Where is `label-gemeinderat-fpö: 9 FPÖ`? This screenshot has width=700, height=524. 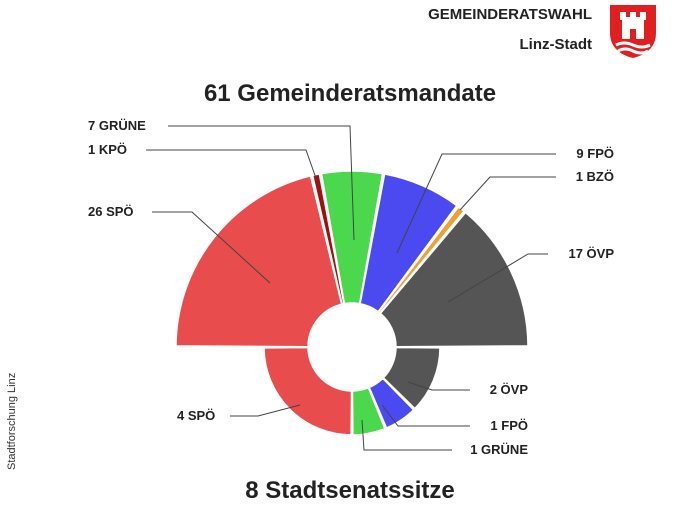
label-gemeinderat-fpö: 9 FPÖ is located at coordinates (595, 153).